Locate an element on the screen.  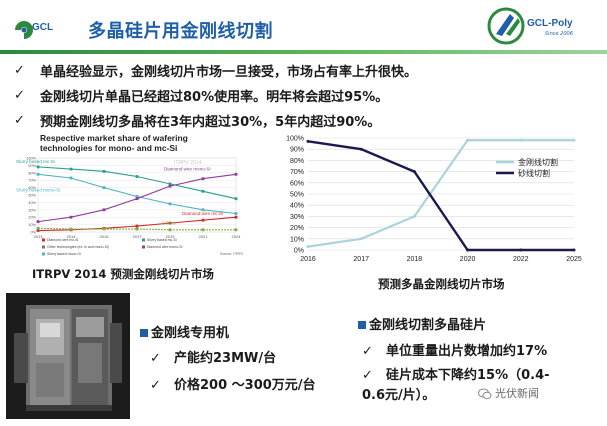
forecast-chart-caption: 预测多晶金刚线切片市场 is located at coordinates (441, 284).